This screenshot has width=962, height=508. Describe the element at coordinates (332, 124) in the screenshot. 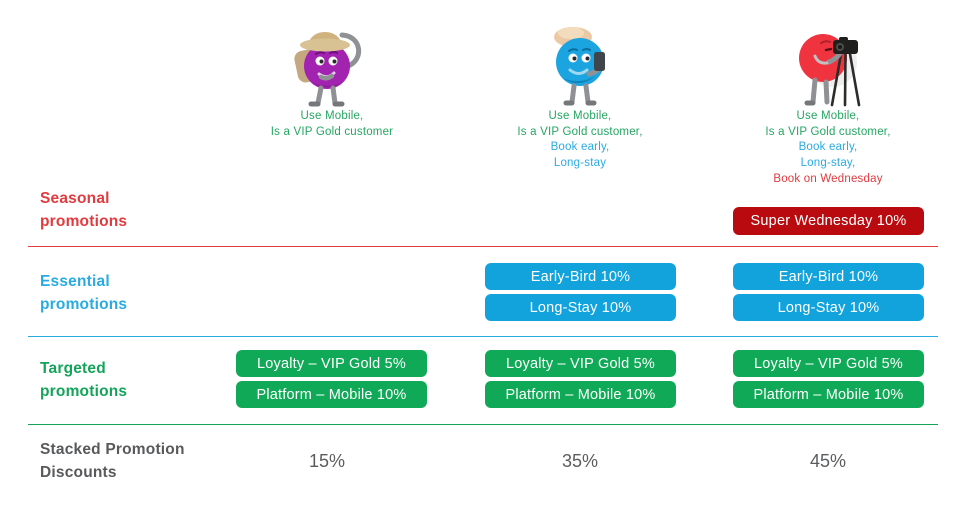

I see `guest1-attributes: Use Mobile, Is a VIP Gold customer` at that location.